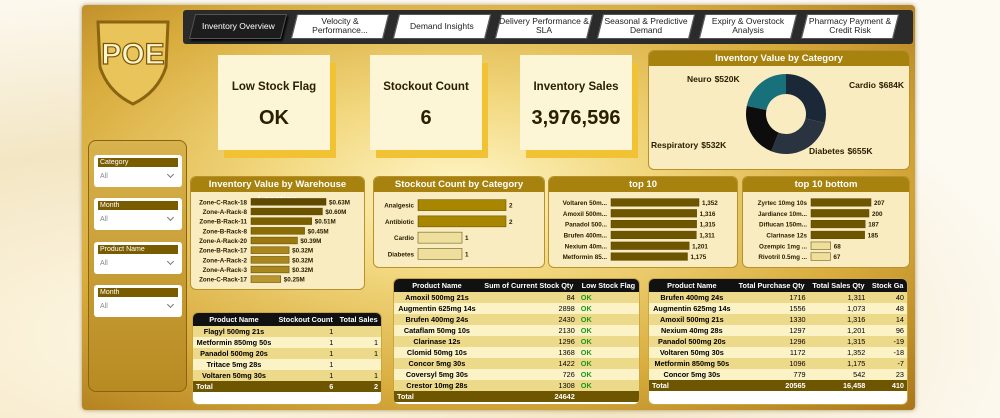 The width and height of the screenshot is (1000, 418). Describe the element at coordinates (692, 308) in the screenshot. I see `table-cell: Augmentin 625mg 14s` at that location.